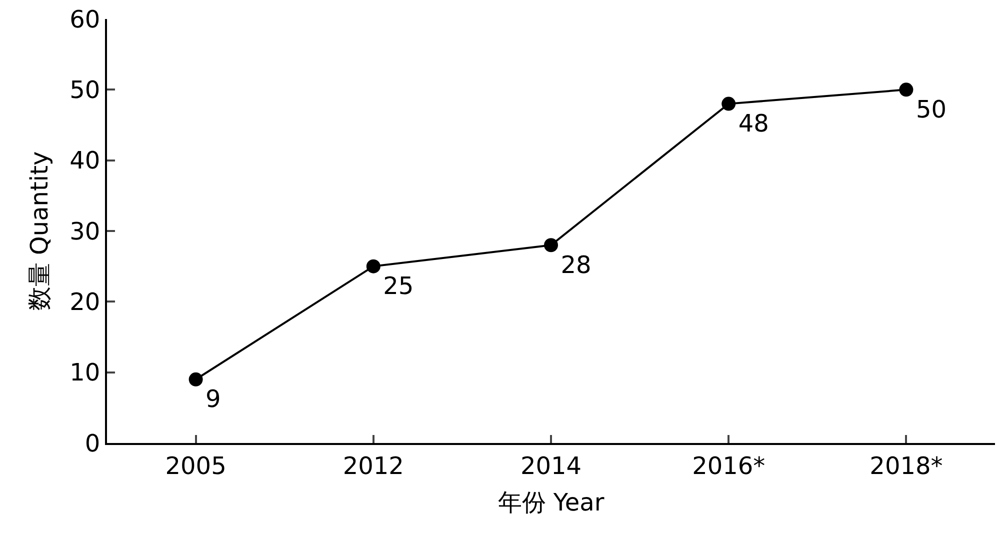 Image resolution: width=1000 pixels, height=550 pixels. I want to click on y-tick-label: 60, so click(85, 19).